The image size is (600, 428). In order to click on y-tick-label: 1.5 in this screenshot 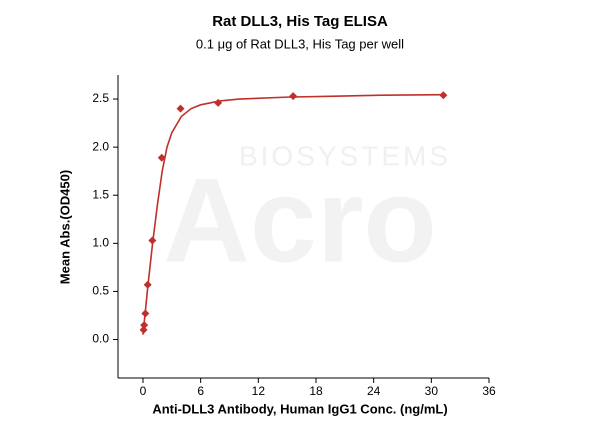, I will do `click(100, 194)`.